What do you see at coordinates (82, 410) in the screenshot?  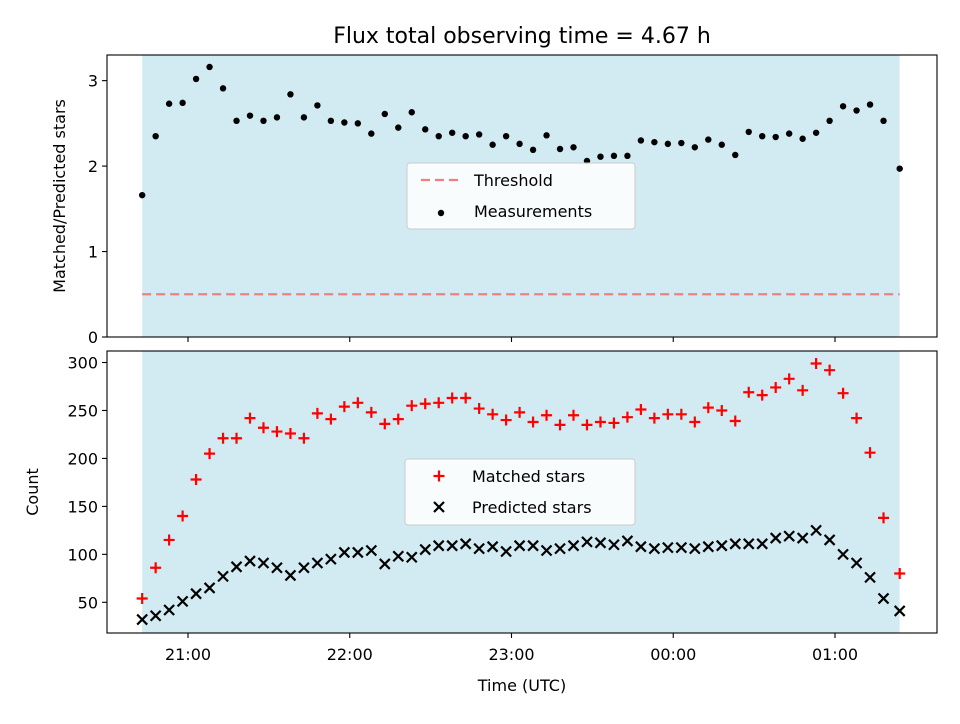 I see `y-tick-label: 250` at bounding box center [82, 410].